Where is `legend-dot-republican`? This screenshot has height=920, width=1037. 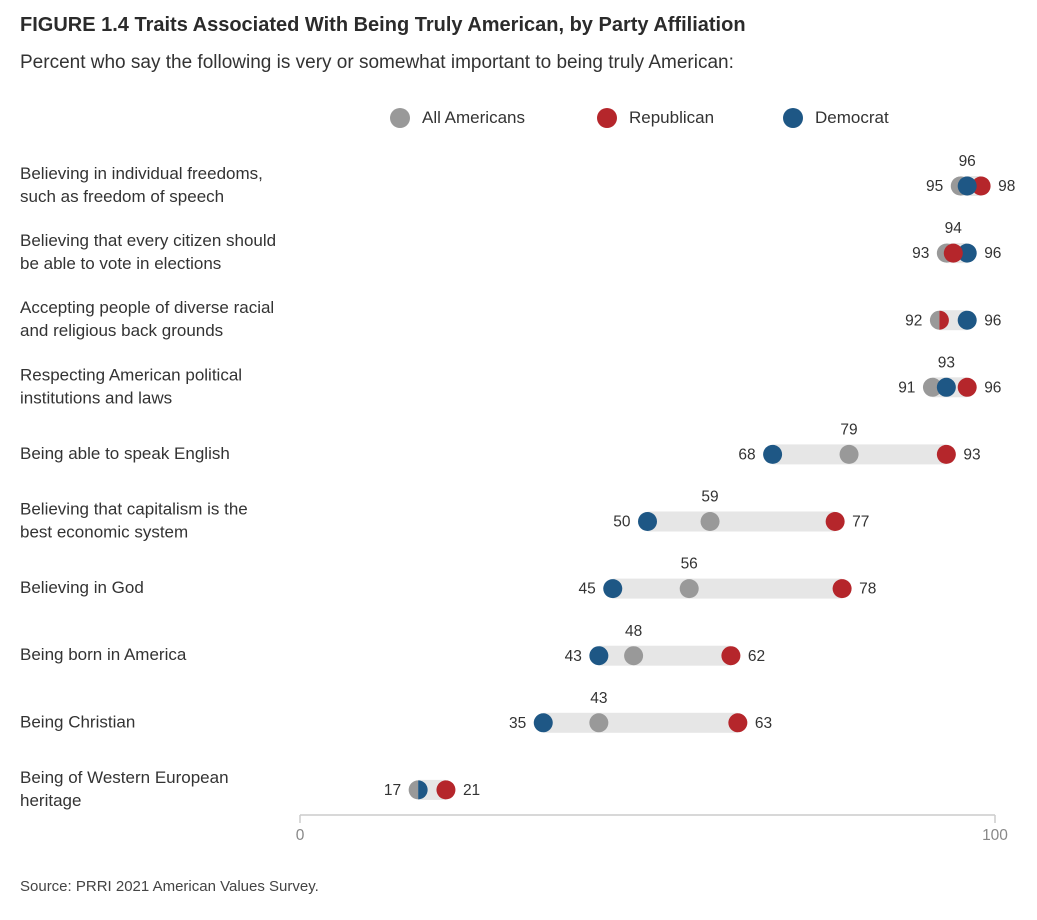
legend-dot-republican is located at coordinates (607, 118).